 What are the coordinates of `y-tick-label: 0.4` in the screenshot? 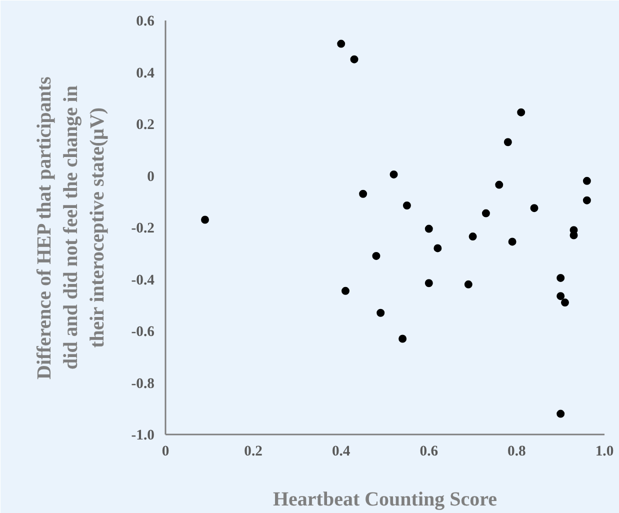 It's located at (146, 73).